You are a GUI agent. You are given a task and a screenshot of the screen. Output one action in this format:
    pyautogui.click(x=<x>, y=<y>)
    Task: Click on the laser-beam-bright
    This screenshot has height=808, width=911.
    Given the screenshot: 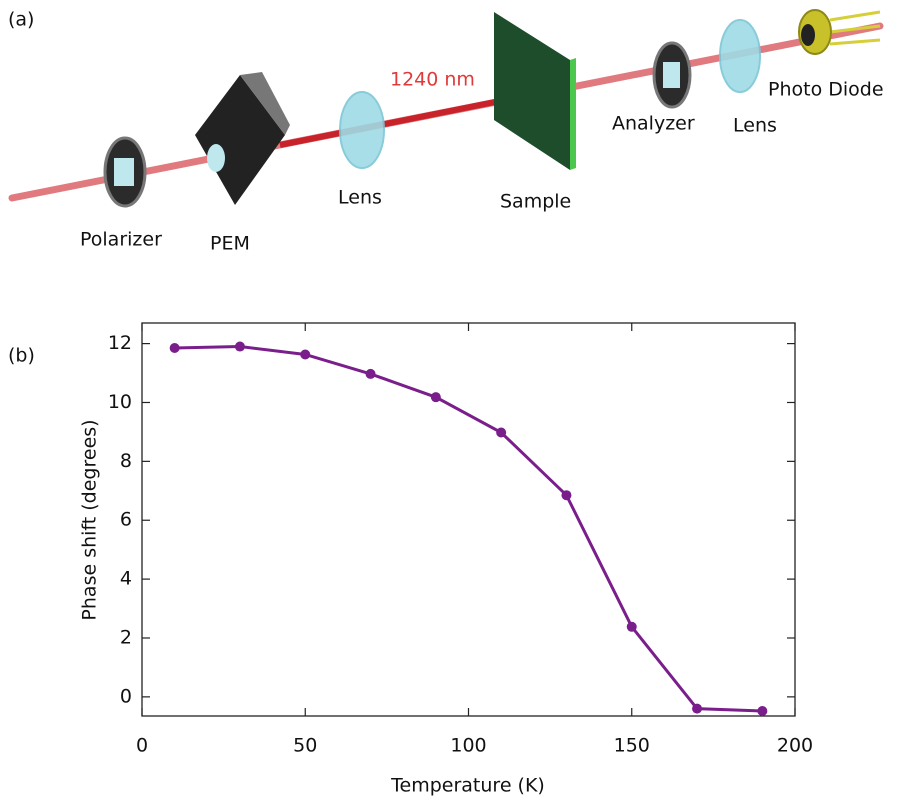 What is the action you would take?
    pyautogui.click(x=405, y=120)
    